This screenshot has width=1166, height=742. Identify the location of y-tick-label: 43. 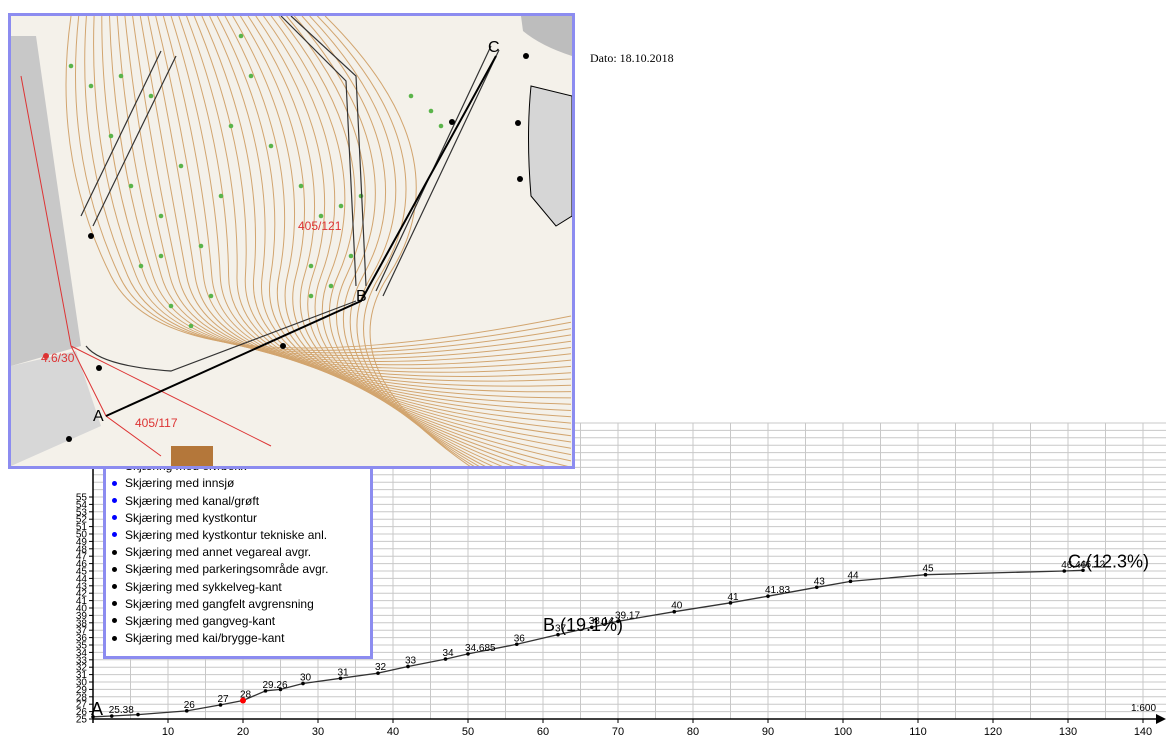
(82, 586).